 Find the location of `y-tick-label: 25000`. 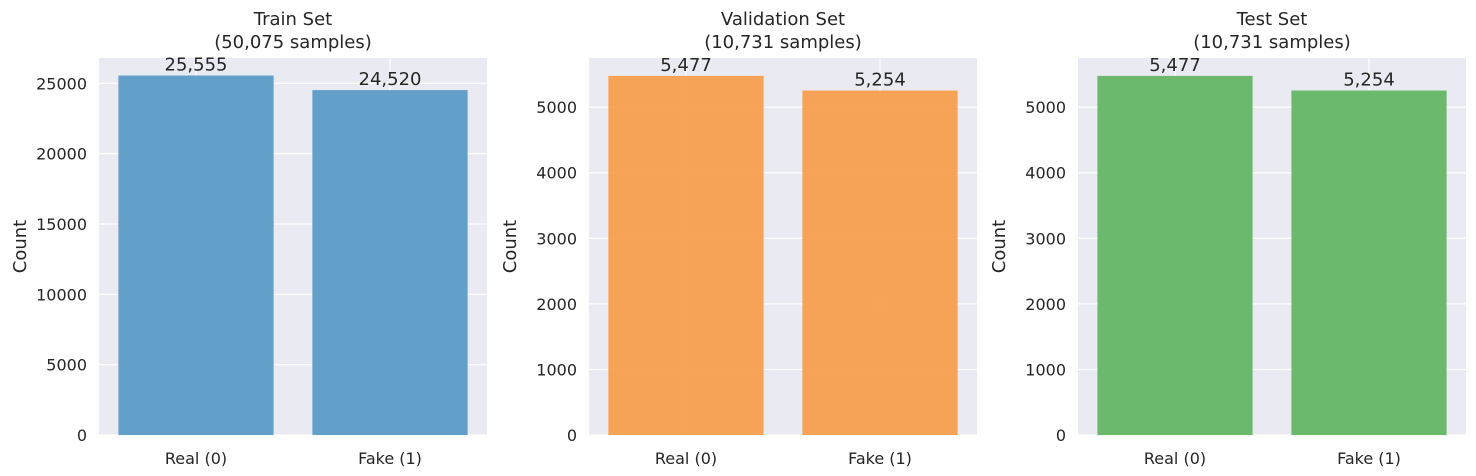

y-tick-label: 25000 is located at coordinates (61, 83).